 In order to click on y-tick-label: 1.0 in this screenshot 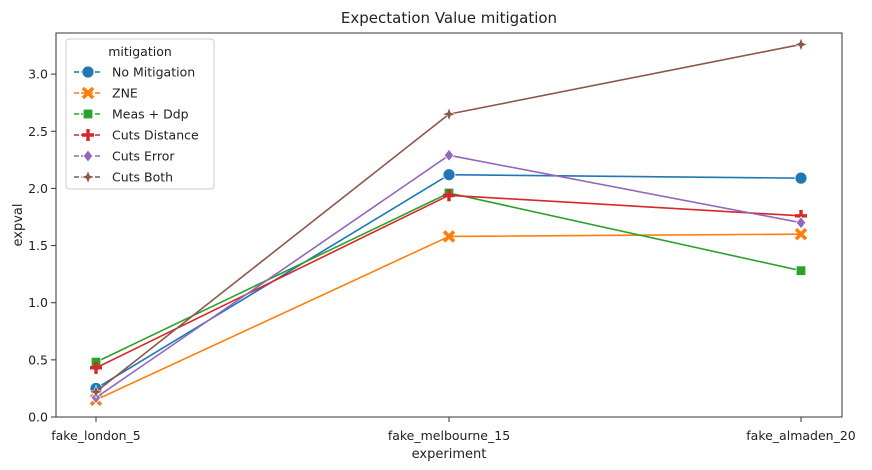, I will do `click(38, 302)`.